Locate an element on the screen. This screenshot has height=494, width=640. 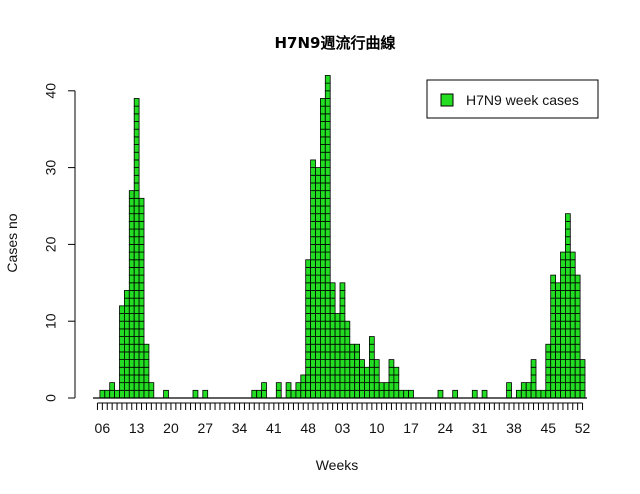
x-tick-label: 17 is located at coordinates (411, 428).